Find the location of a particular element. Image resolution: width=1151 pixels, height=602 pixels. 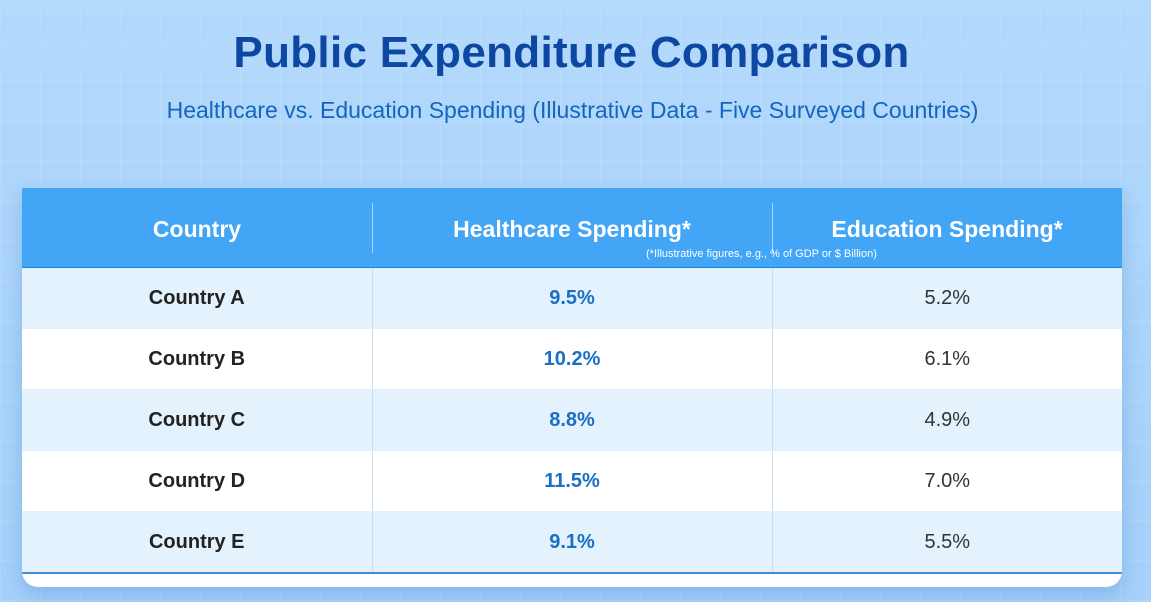

table-row: Country A 9.5% 5.2% is located at coordinates (572, 298).